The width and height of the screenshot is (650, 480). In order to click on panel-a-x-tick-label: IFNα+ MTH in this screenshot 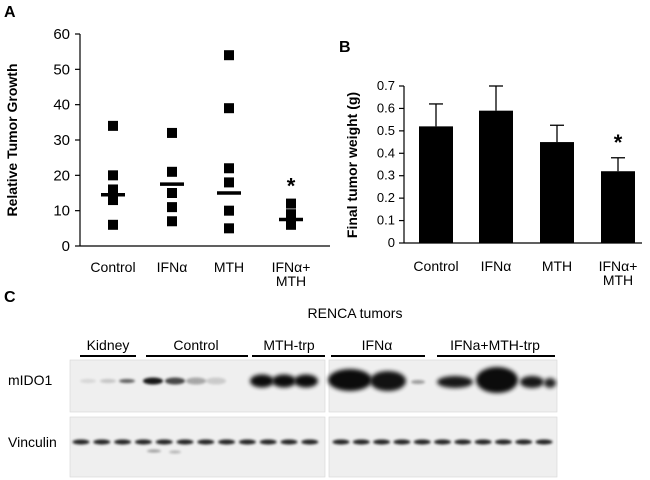, I will do `click(291, 274)`.